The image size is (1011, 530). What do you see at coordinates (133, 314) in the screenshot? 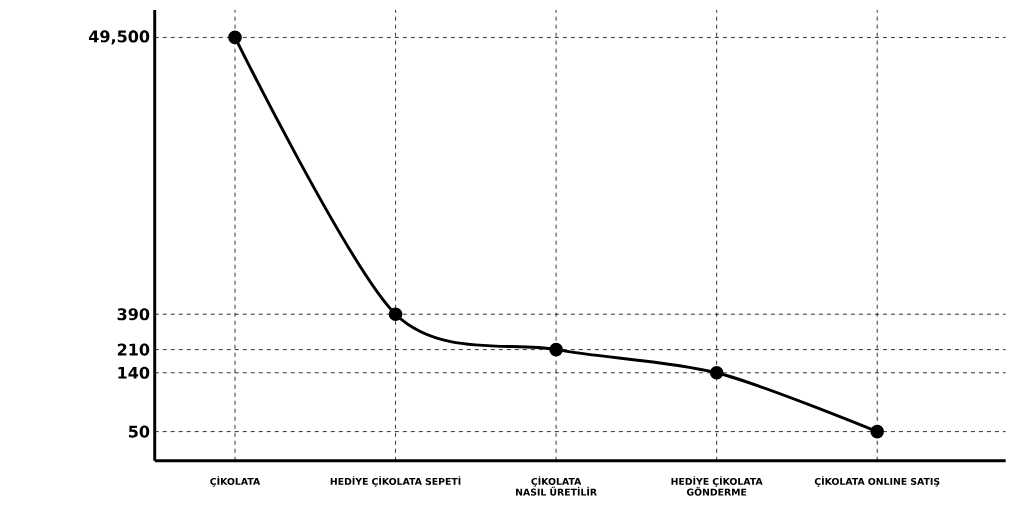
I see `y-tick-label: 390` at bounding box center [133, 314].